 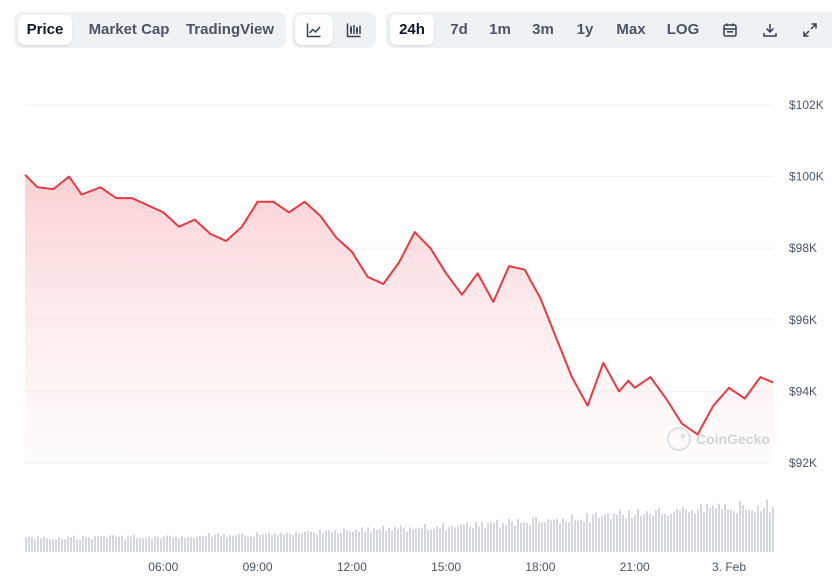 What do you see at coordinates (770, 30) in the screenshot?
I see `download-icon` at bounding box center [770, 30].